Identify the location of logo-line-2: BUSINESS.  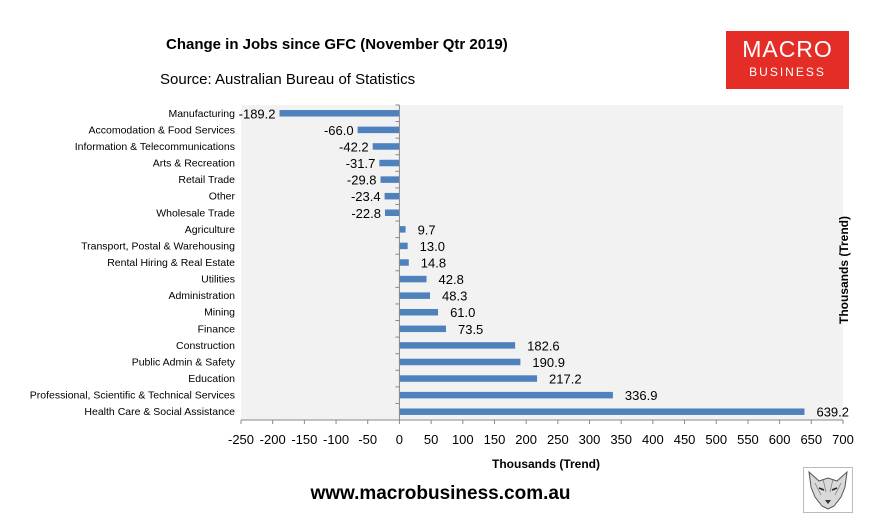
(787, 72).